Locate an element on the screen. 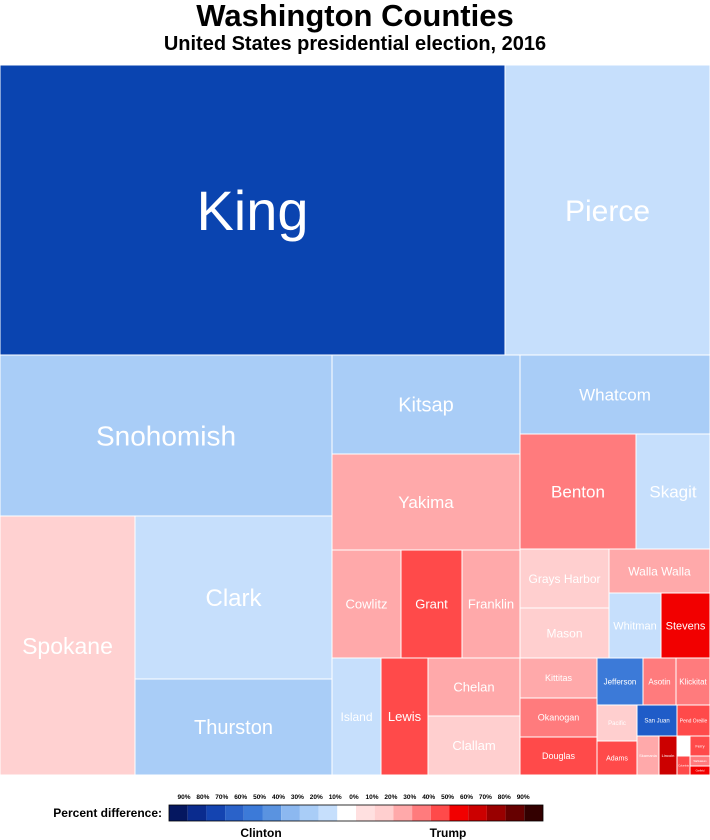 This screenshot has width=710, height=840. county-tile-pierce is located at coordinates (607, 210).